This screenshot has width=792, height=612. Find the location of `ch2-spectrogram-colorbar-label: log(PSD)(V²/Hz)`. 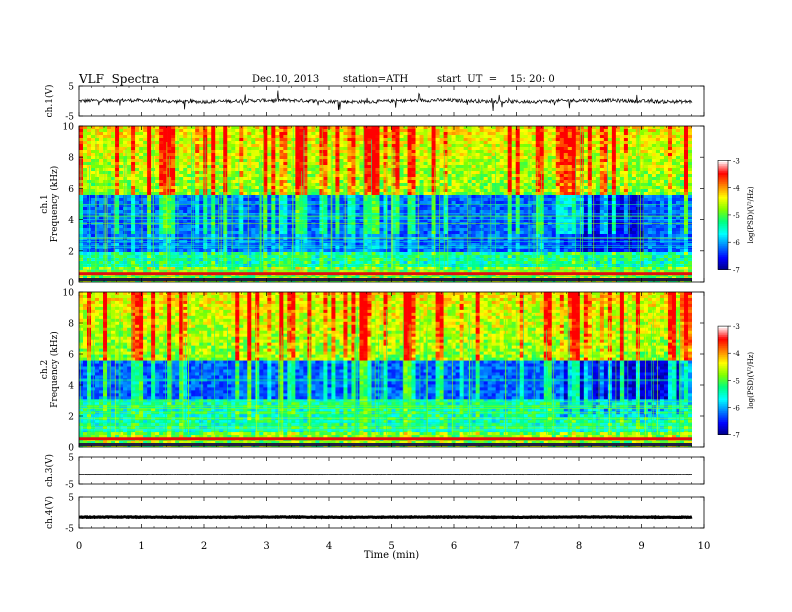

ch2-spectrogram-colorbar-label: log(PSD)(V²/Hz) is located at coordinates (751, 380).